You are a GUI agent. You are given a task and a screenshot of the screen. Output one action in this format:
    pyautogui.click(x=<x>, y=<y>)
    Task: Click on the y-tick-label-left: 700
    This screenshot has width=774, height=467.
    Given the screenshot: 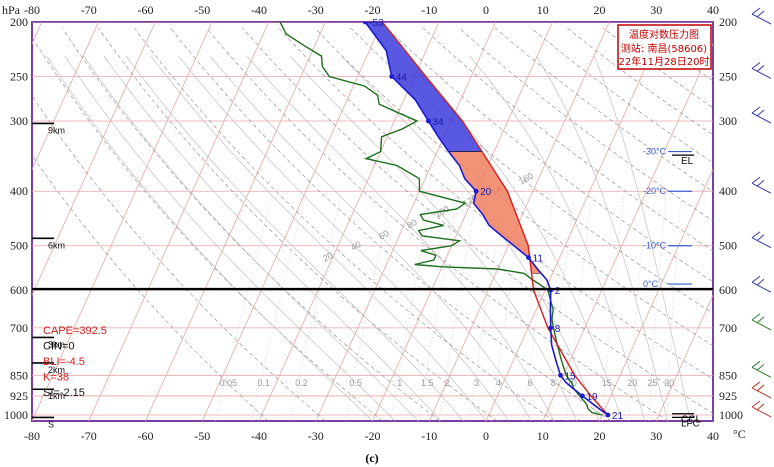 What is the action you would take?
    pyautogui.click(x=19, y=328)
    